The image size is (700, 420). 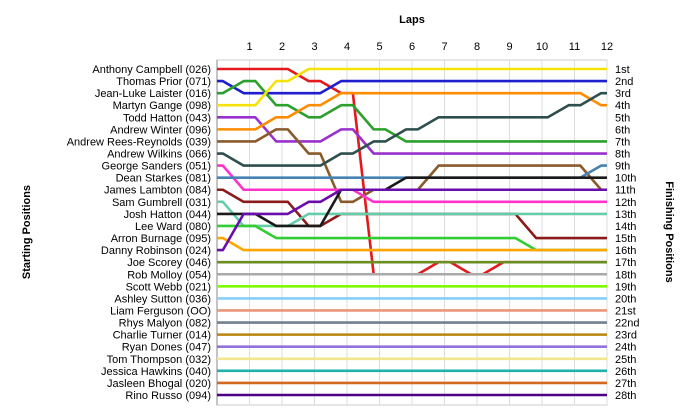 I want to click on starting-position-label: Martyn Gange (098), so click(x=162, y=106).